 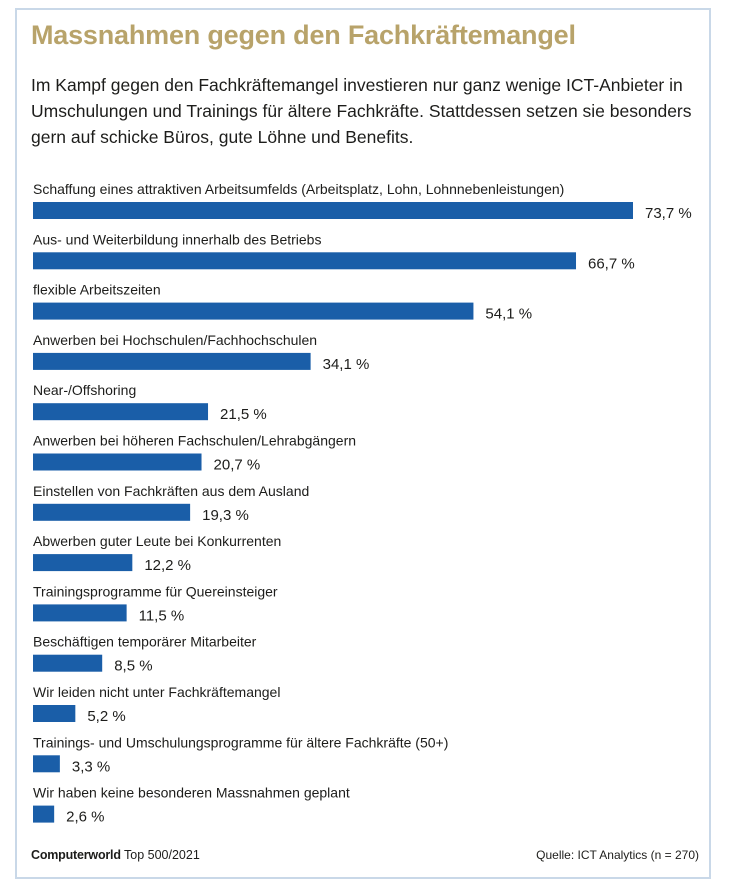 I want to click on value-label: 20,7 %, so click(x=237, y=465).